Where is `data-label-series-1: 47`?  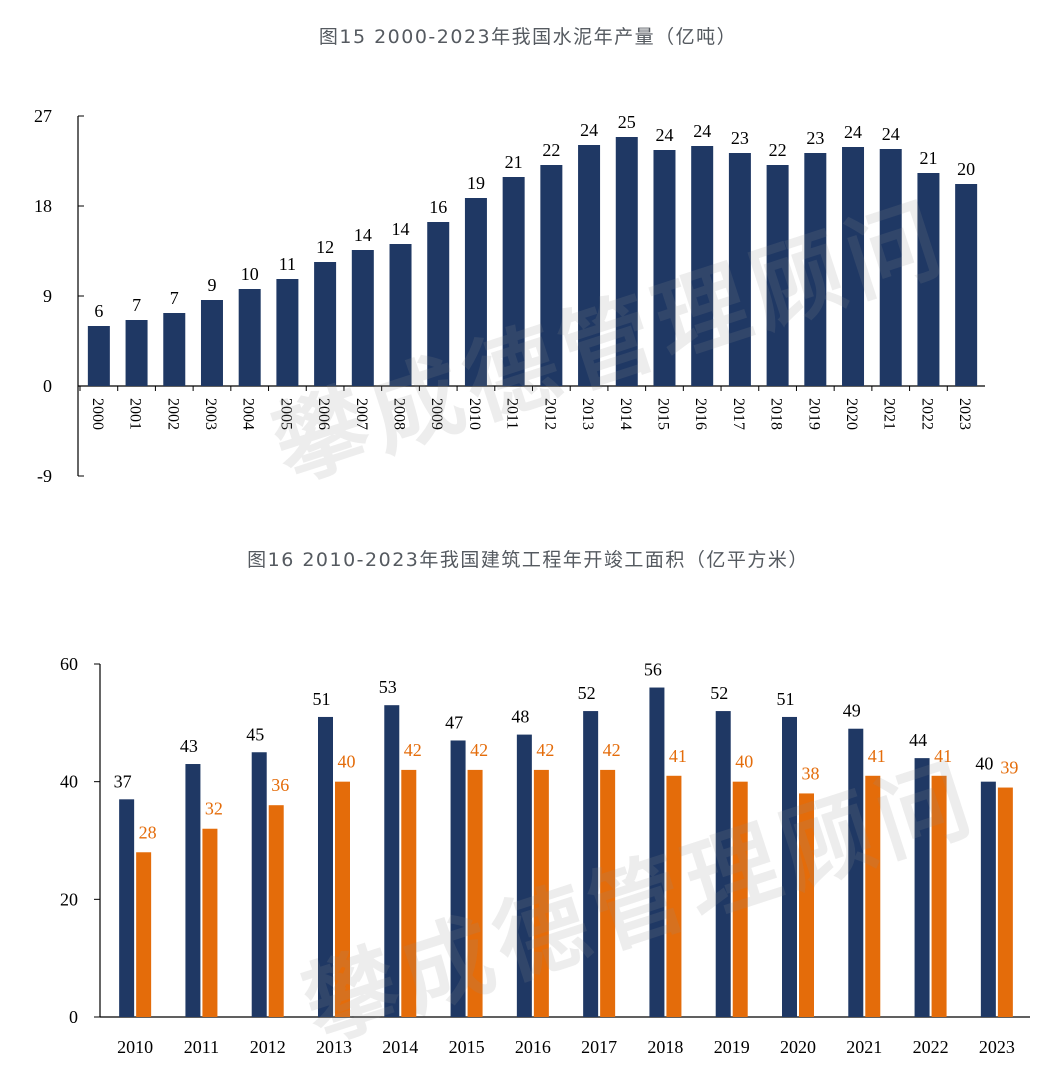
data-label-series-1: 47 is located at coordinates (454, 722).